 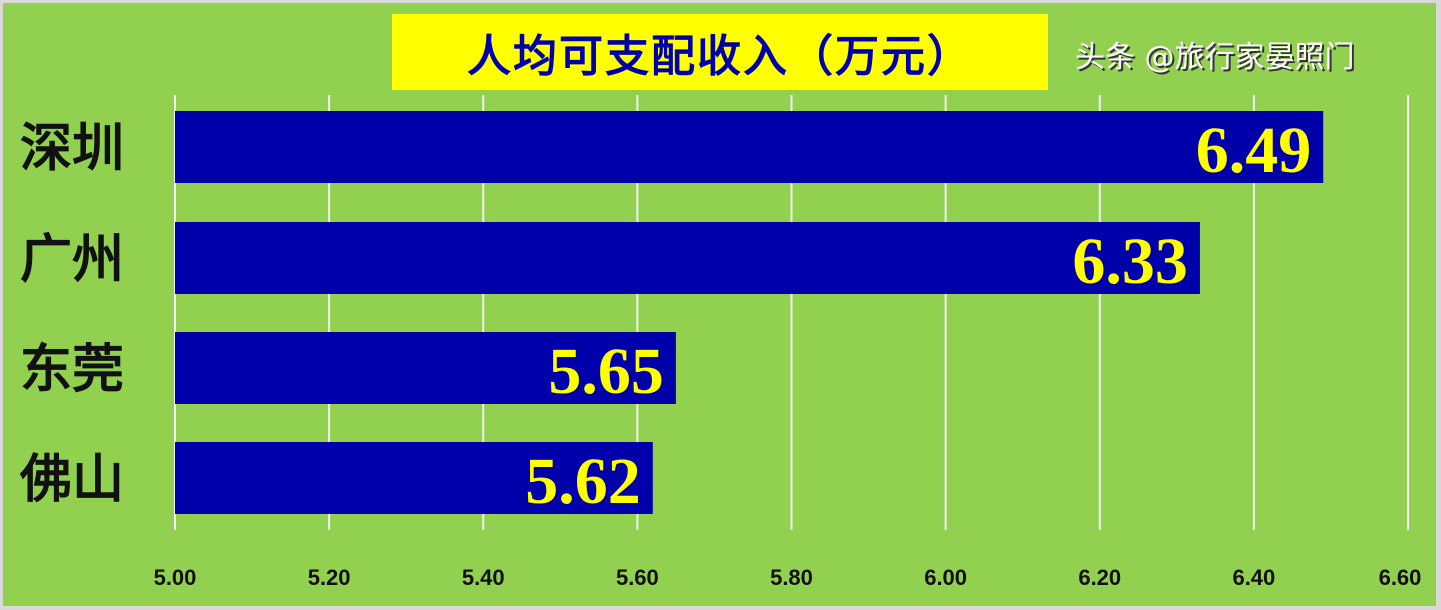 I want to click on x-tick-label: 6.20, so click(x=1099, y=577).